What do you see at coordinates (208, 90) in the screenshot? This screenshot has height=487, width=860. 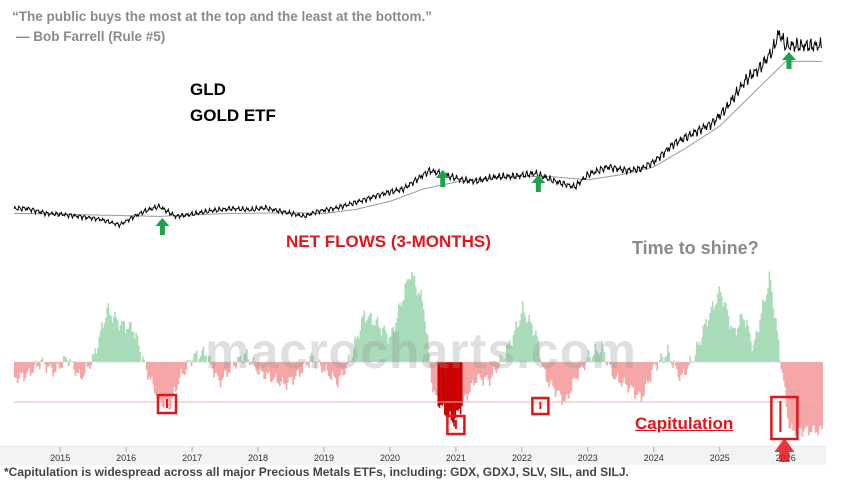 I see `ticker-label: GLD` at bounding box center [208, 90].